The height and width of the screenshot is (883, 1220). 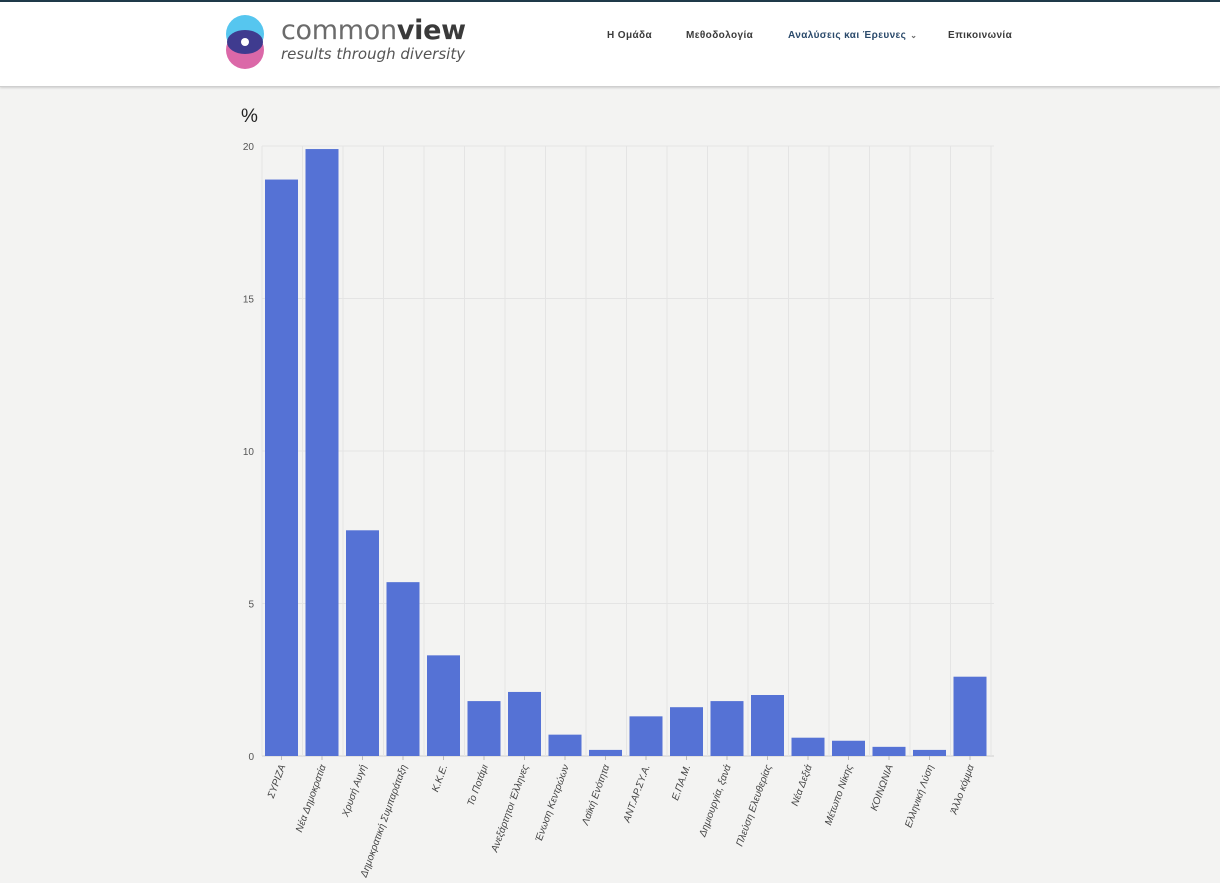 I want to click on top-accent-line, so click(x=610, y=1).